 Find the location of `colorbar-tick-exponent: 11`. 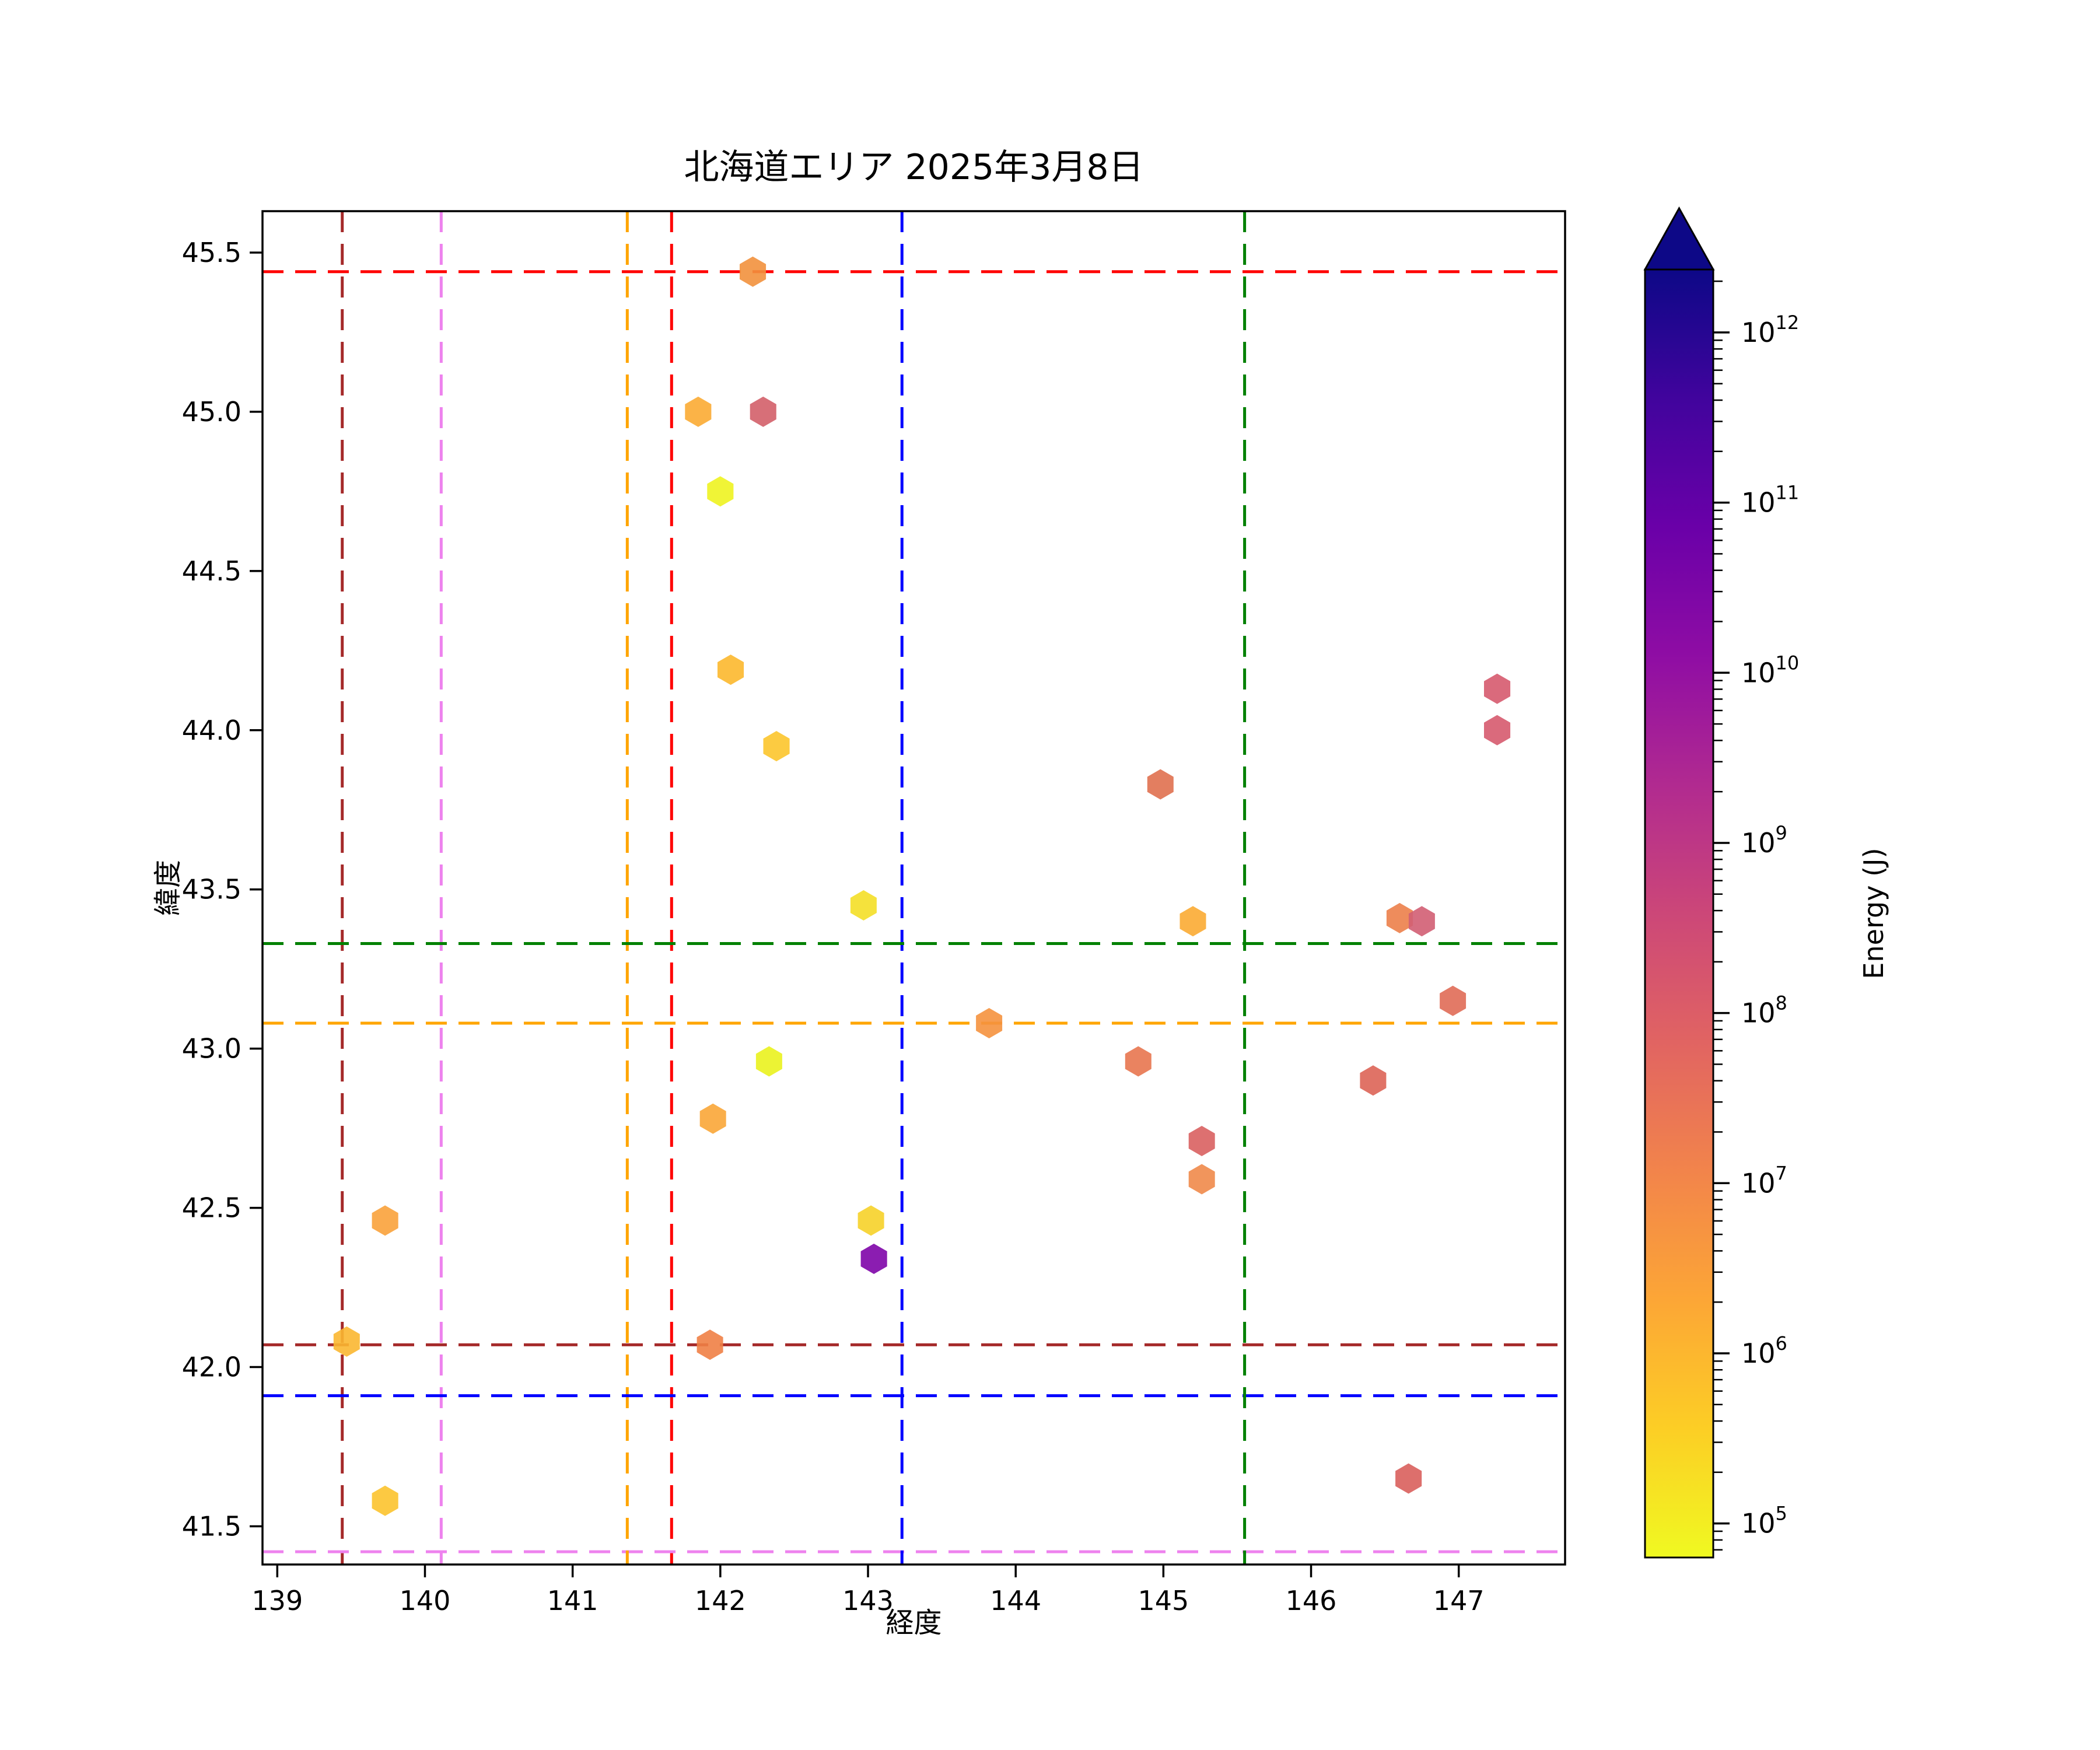

colorbar-tick-exponent: 11 is located at coordinates (1788, 493).